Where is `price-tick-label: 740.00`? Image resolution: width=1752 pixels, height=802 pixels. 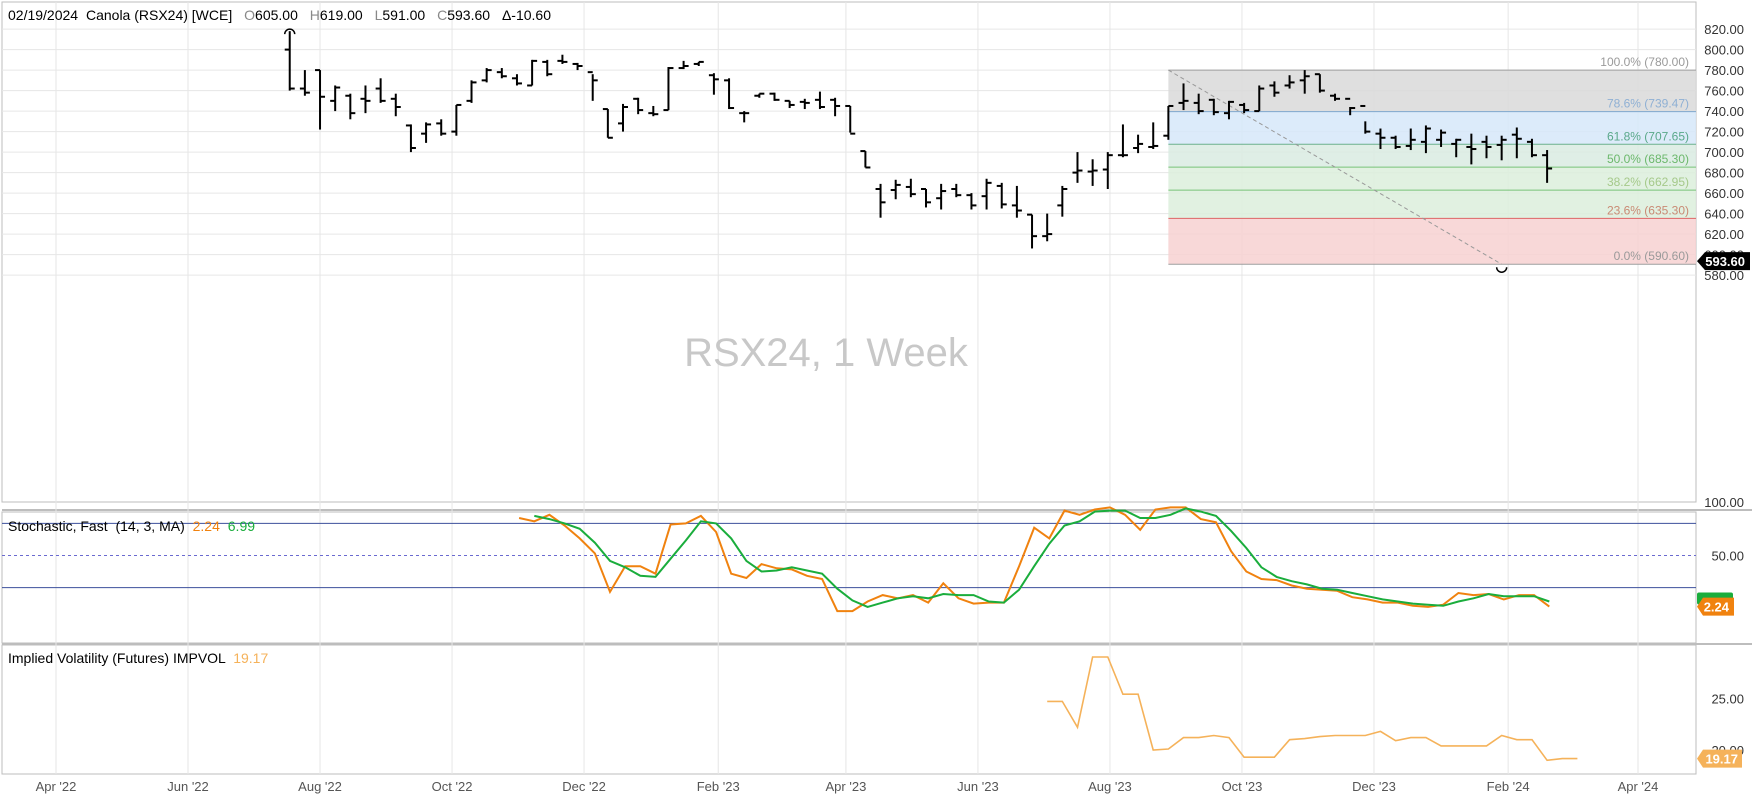
price-tick-label: 740.00 is located at coordinates (1724, 111).